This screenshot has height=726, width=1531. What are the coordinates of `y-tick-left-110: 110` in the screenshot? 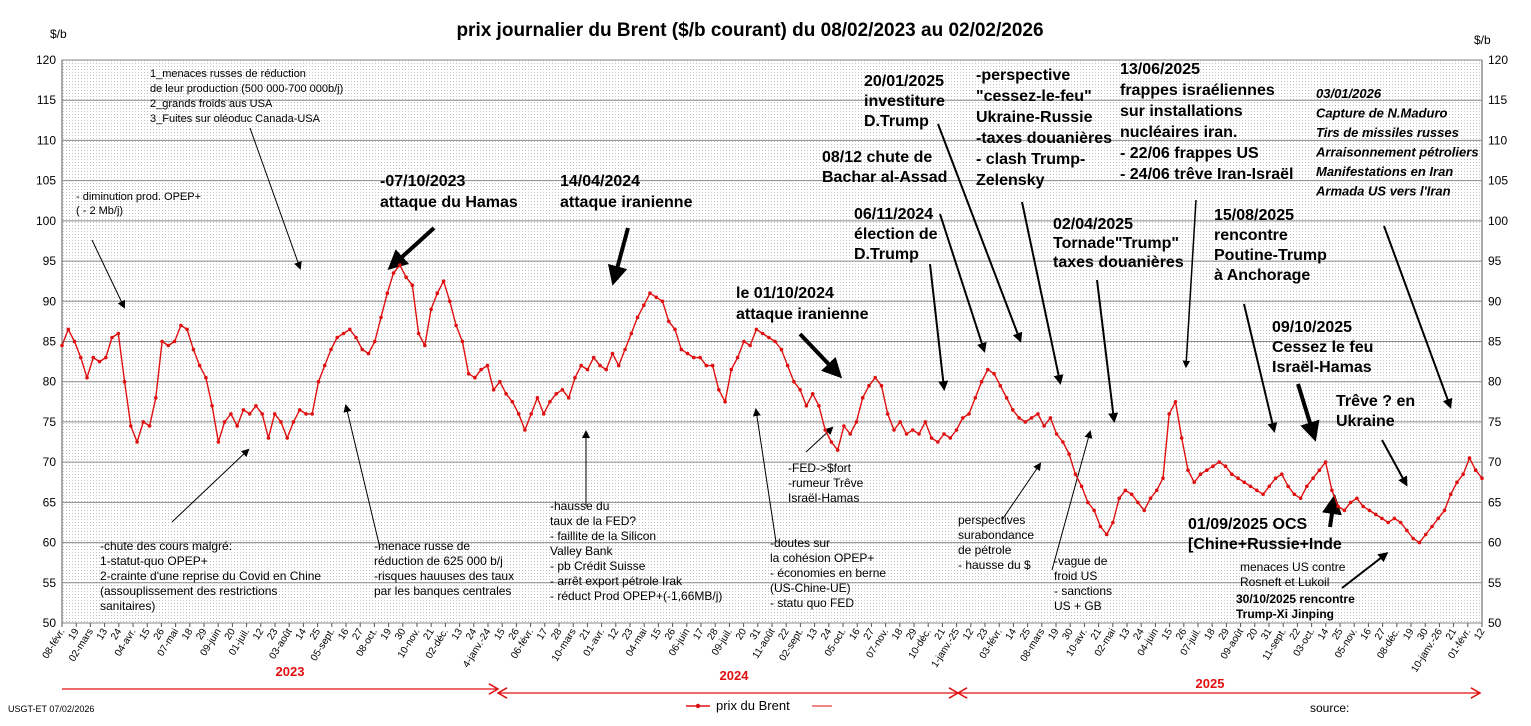 It's located at (46, 140).